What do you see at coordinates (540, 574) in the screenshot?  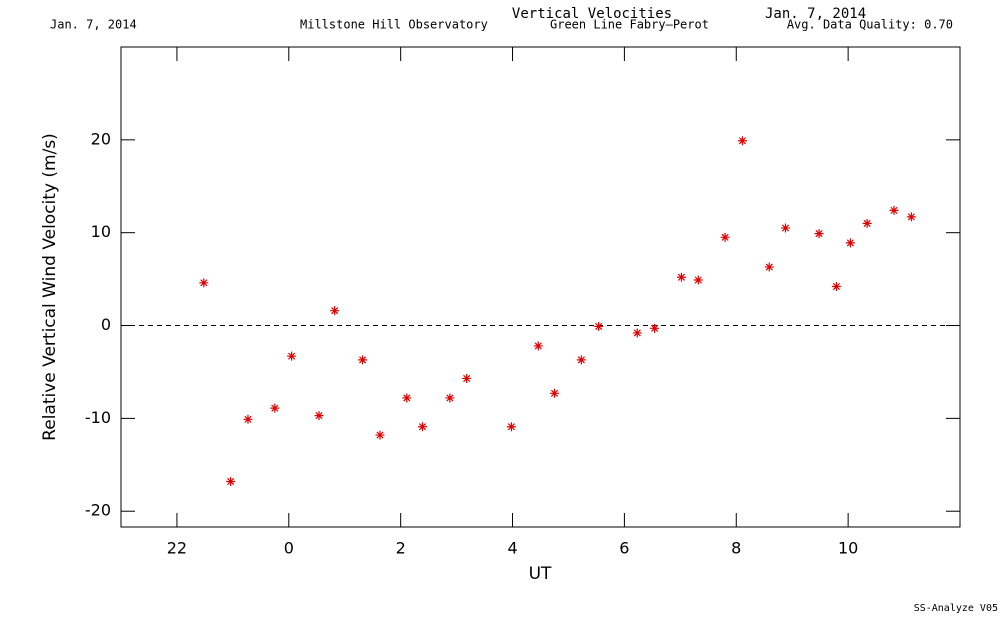 I see `x-axis-label: UT` at bounding box center [540, 574].